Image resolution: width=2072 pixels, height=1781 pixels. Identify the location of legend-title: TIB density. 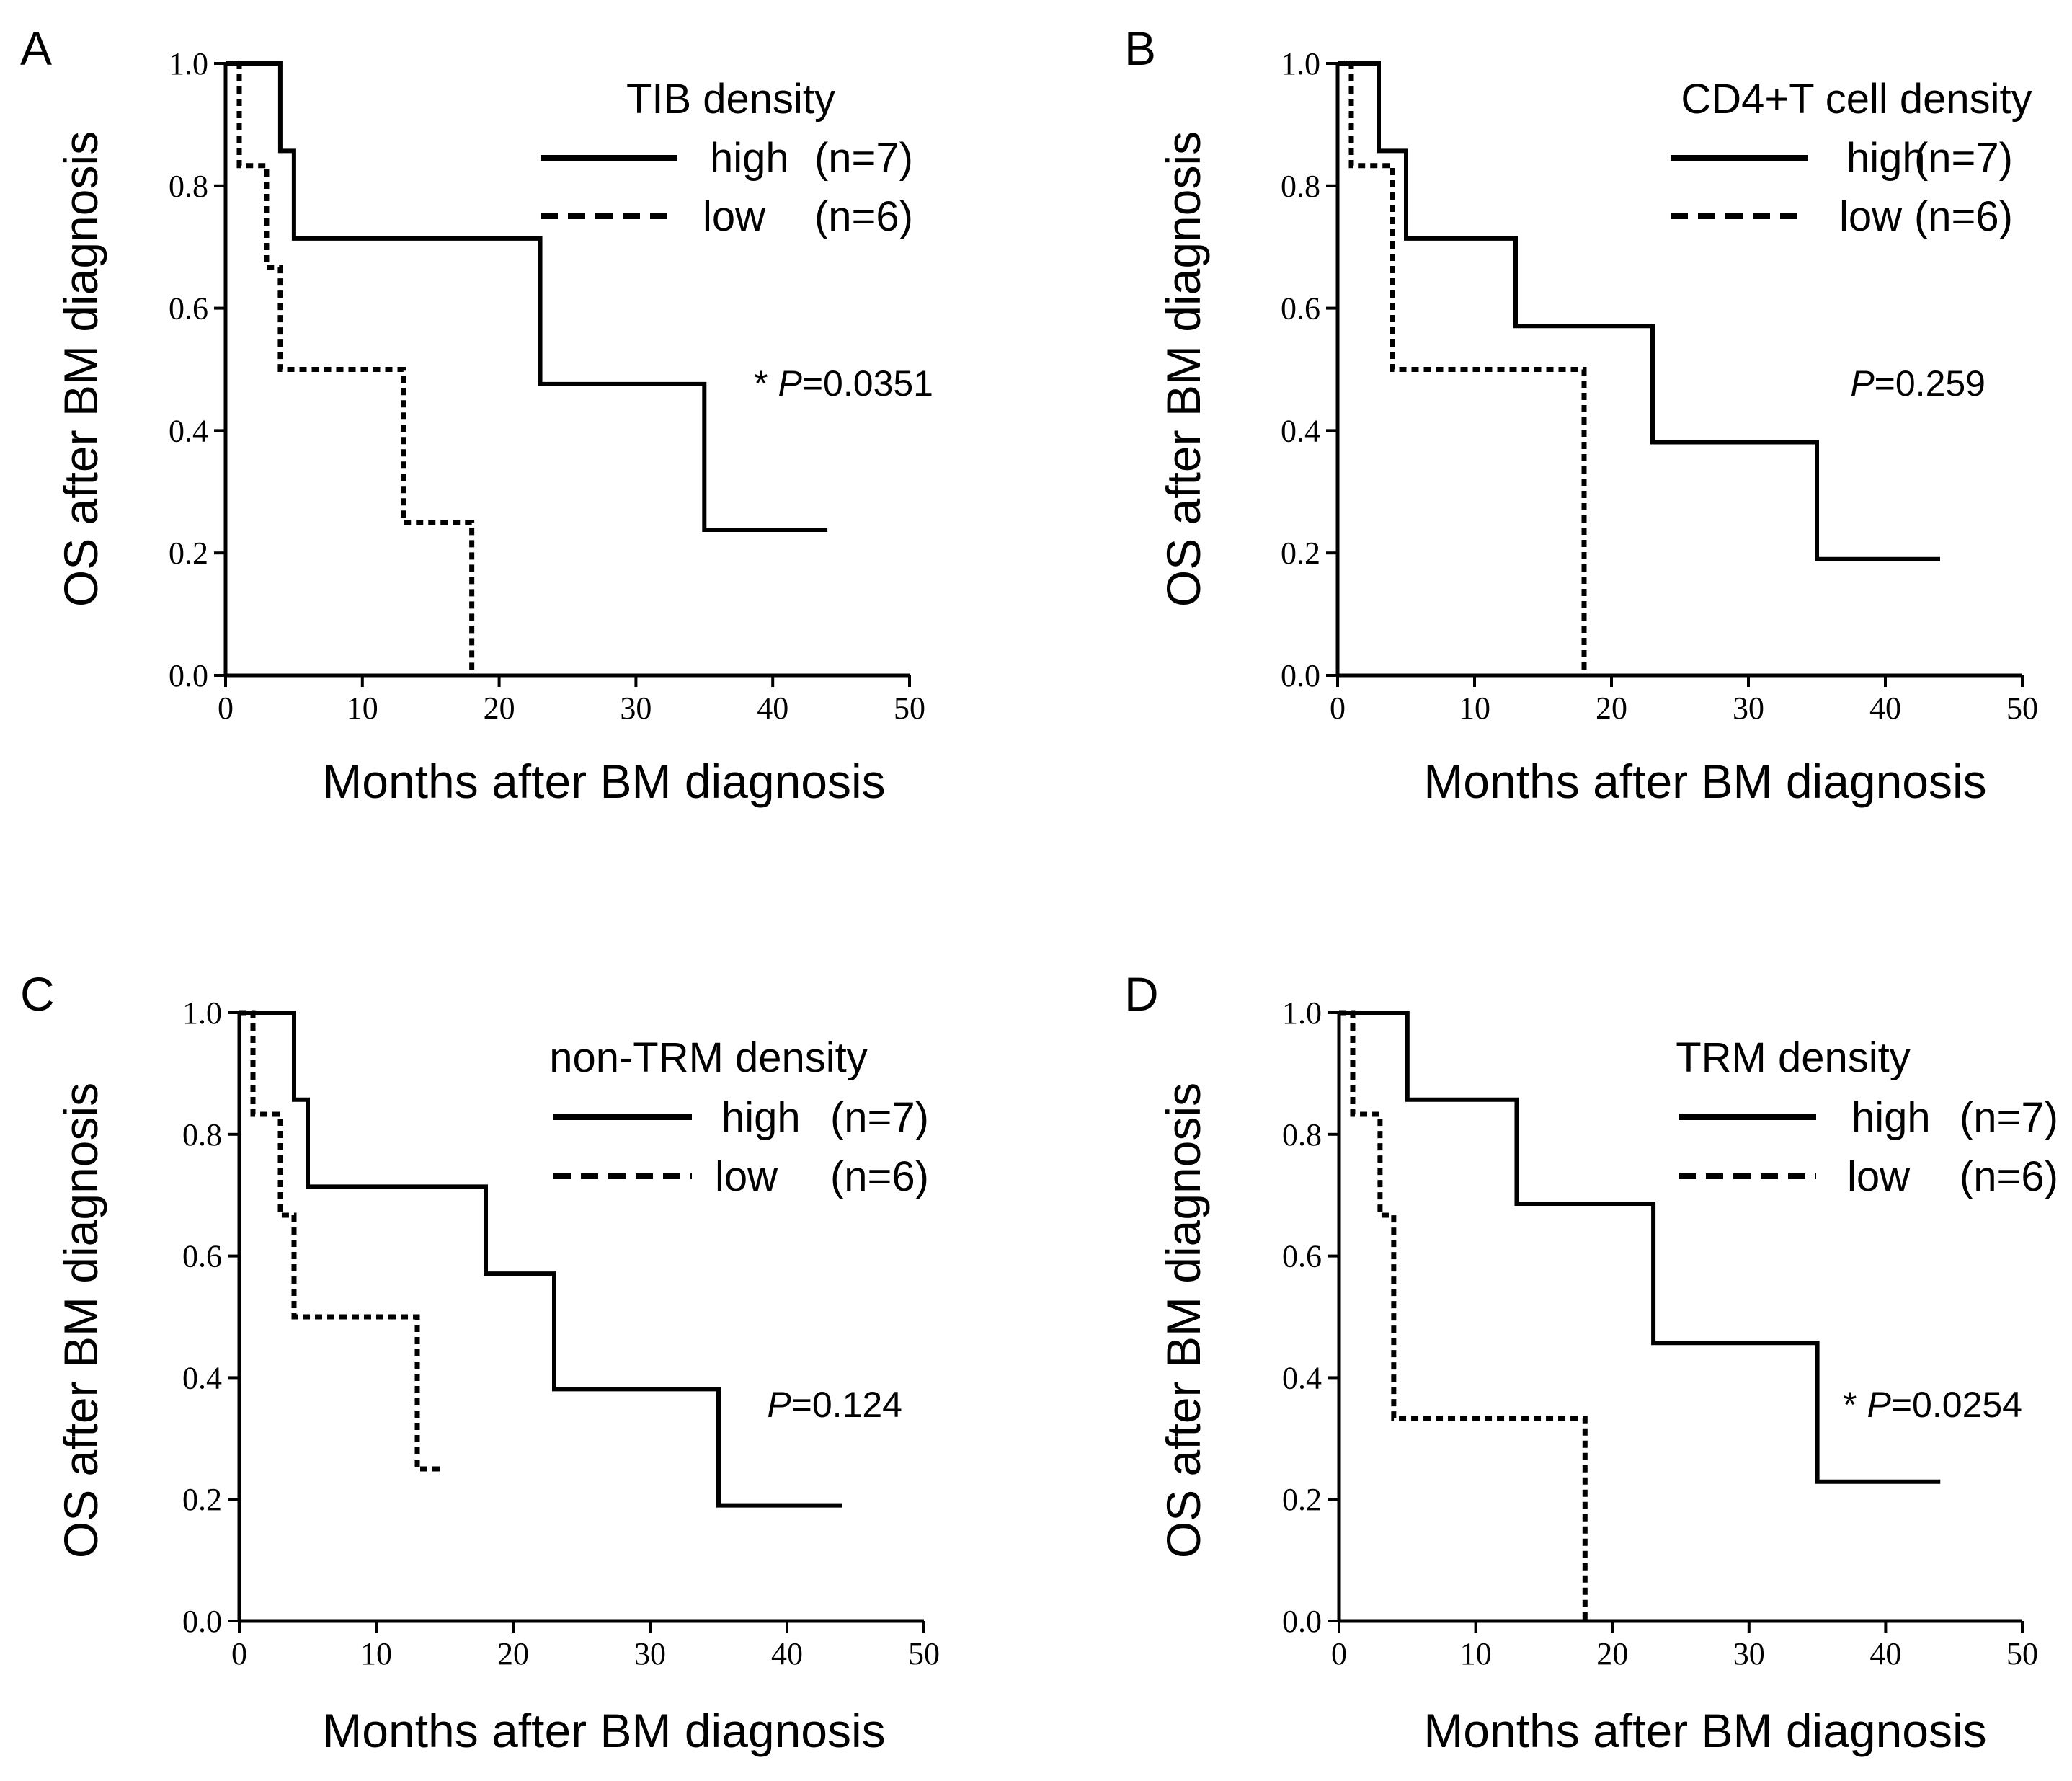
(730, 99).